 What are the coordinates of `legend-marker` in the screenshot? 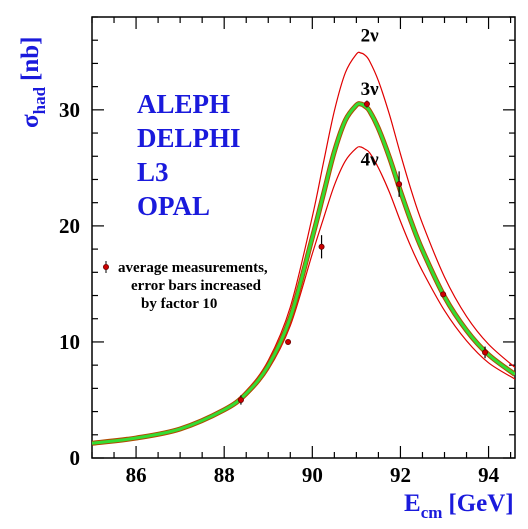 It's located at (106, 266).